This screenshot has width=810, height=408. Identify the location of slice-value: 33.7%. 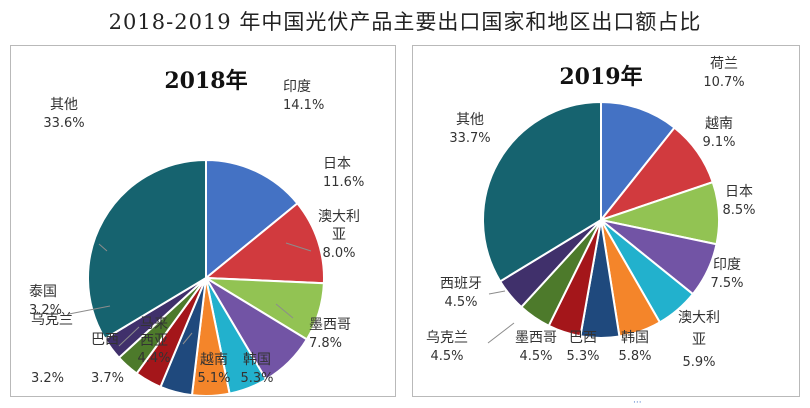
(469, 138).